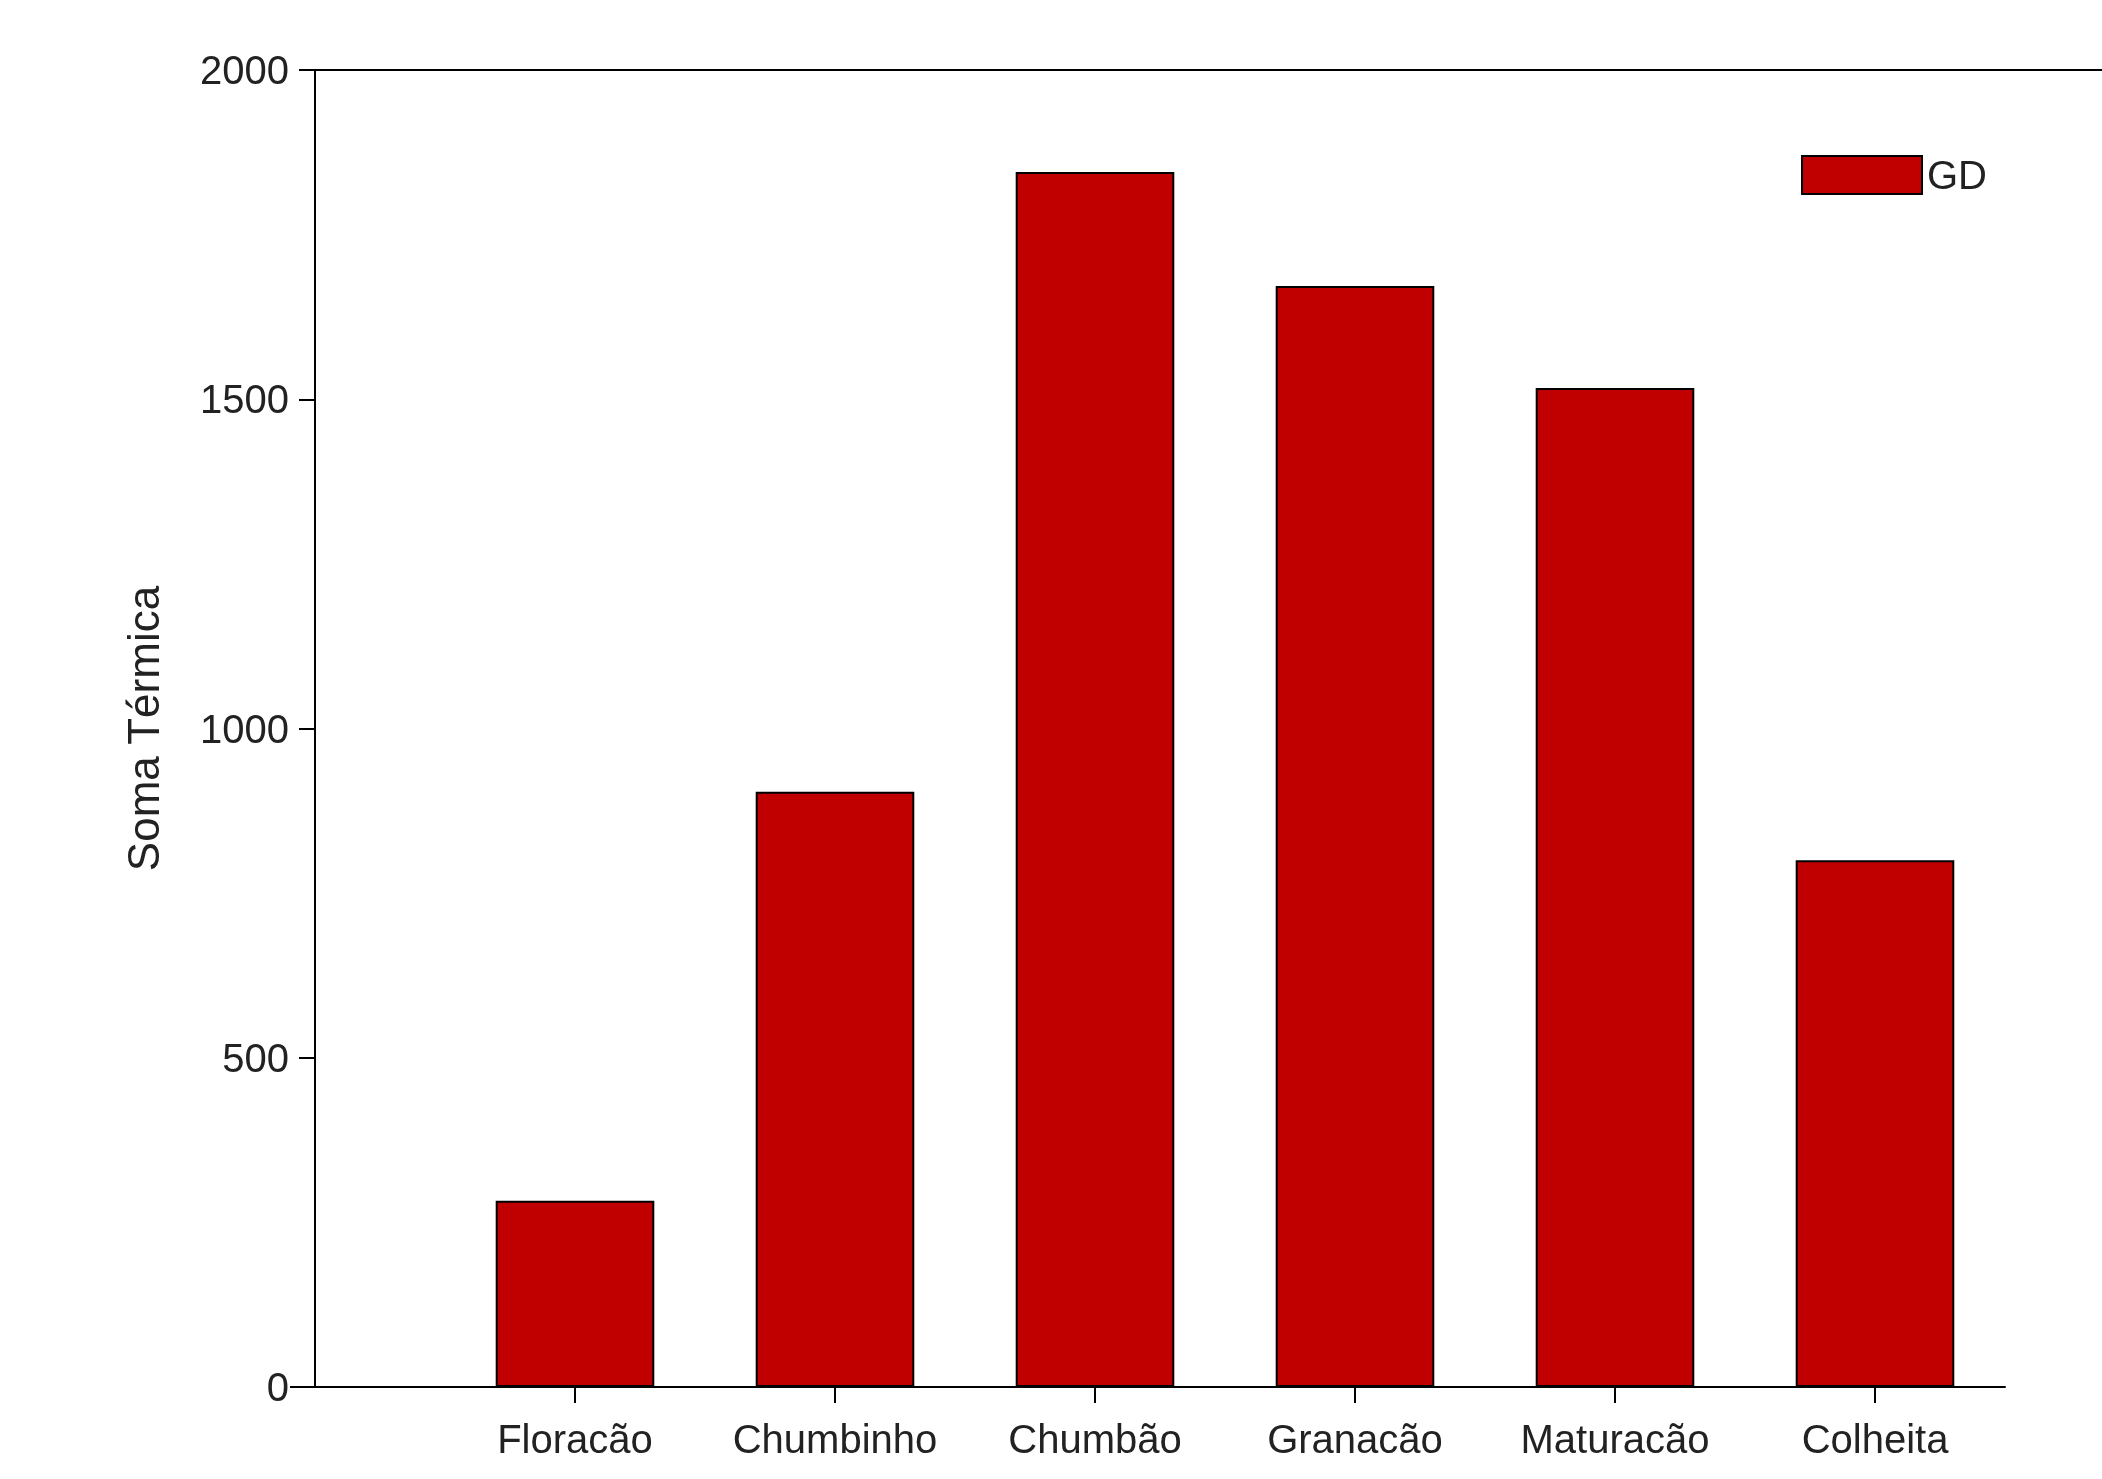 This screenshot has height=1479, width=2102. What do you see at coordinates (244, 70) in the screenshot?
I see `y-tick-label: 2000` at bounding box center [244, 70].